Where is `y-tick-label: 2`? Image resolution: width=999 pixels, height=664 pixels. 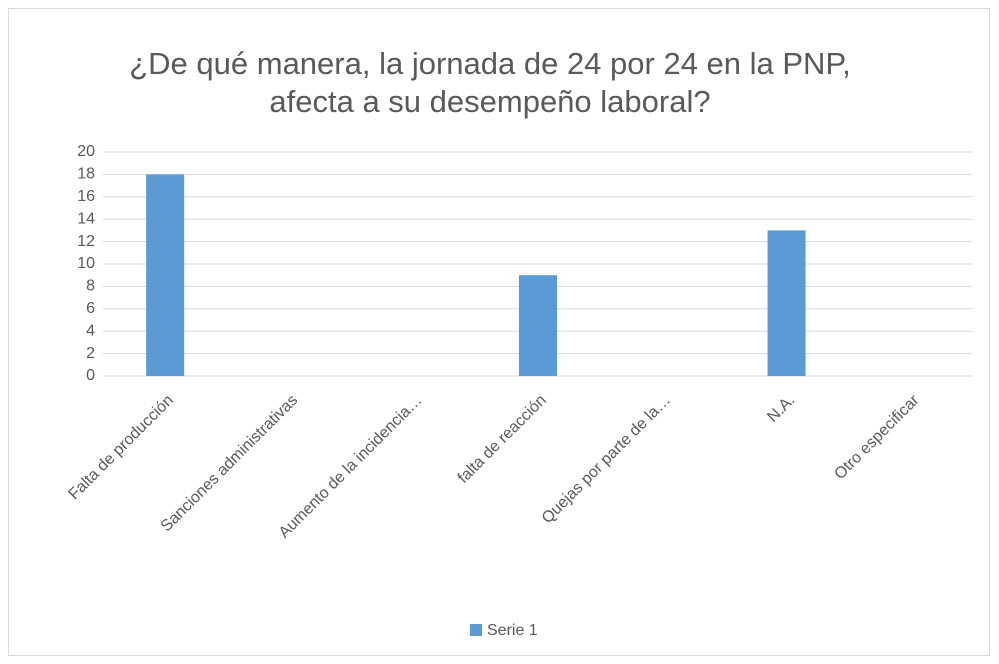
y-tick-label: 2 is located at coordinates (90, 353).